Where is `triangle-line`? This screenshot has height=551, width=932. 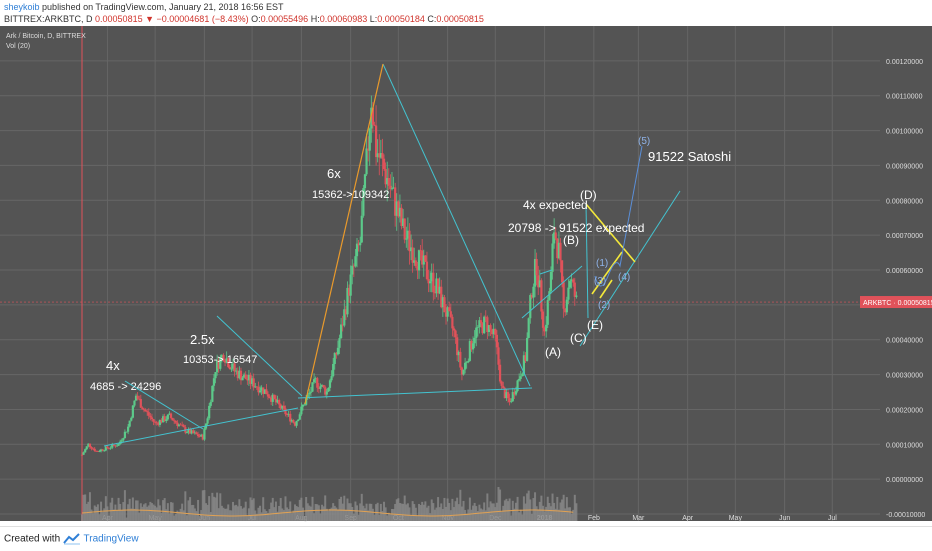
triangle-line is located at coordinates (587, 261).